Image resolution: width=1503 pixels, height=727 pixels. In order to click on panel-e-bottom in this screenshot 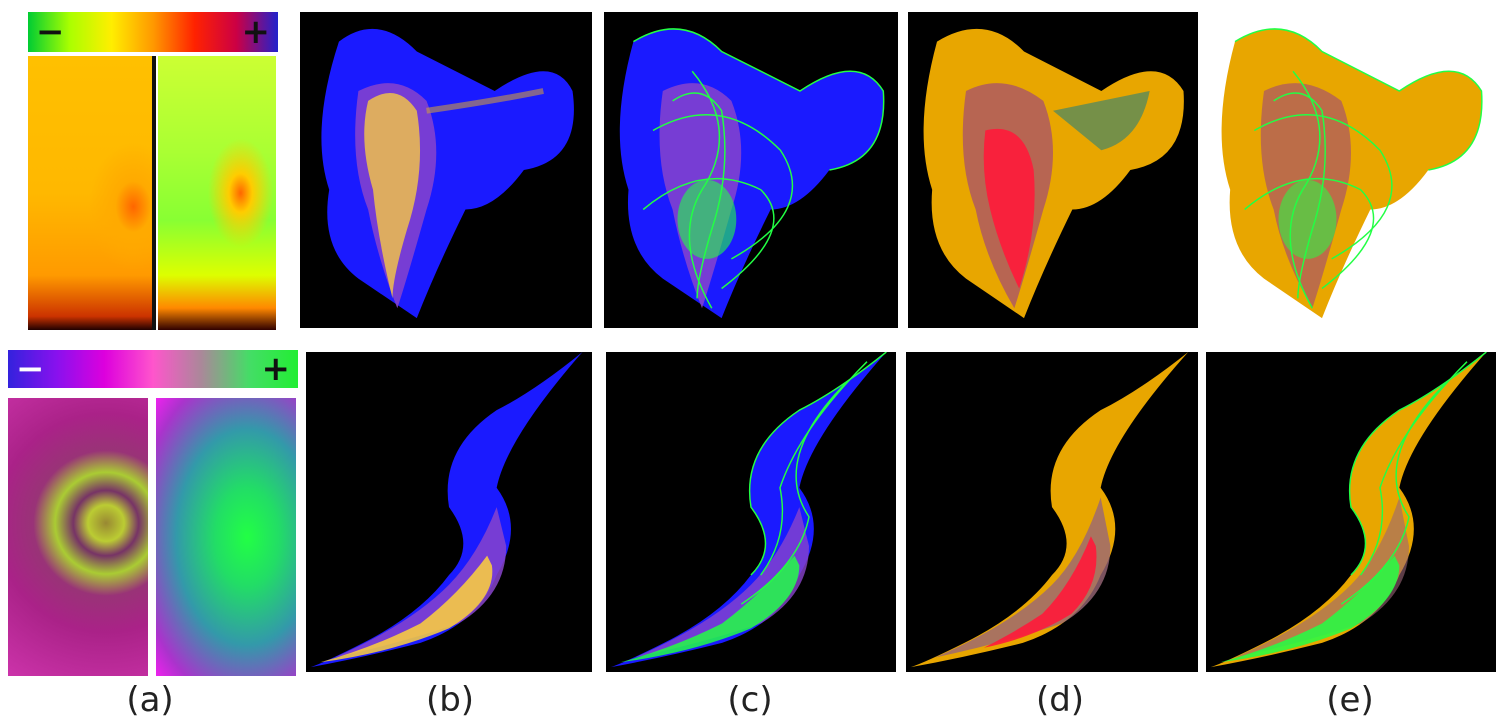, I will do `click(1351, 512)`.